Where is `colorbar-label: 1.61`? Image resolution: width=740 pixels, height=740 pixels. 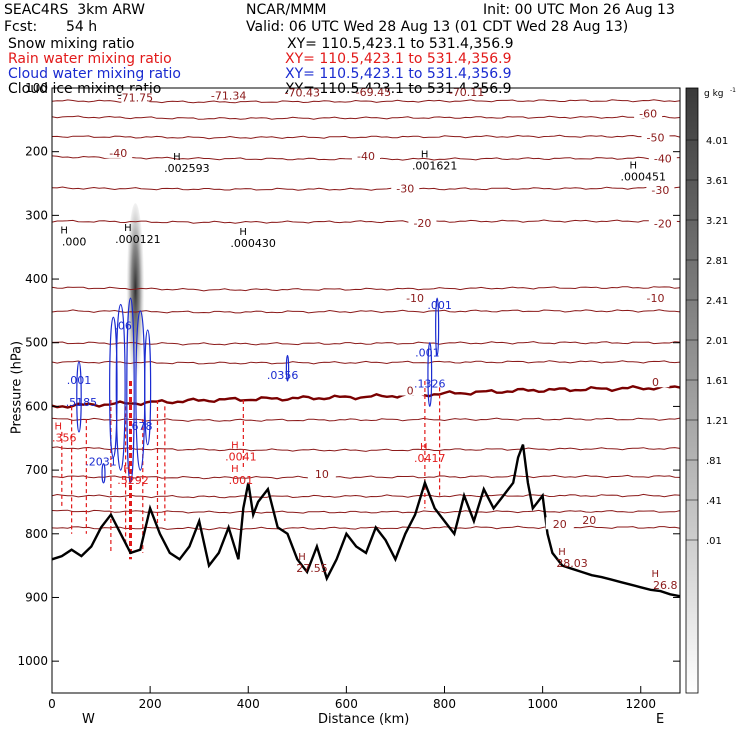
colorbar-label: 1.61 is located at coordinates (717, 381).